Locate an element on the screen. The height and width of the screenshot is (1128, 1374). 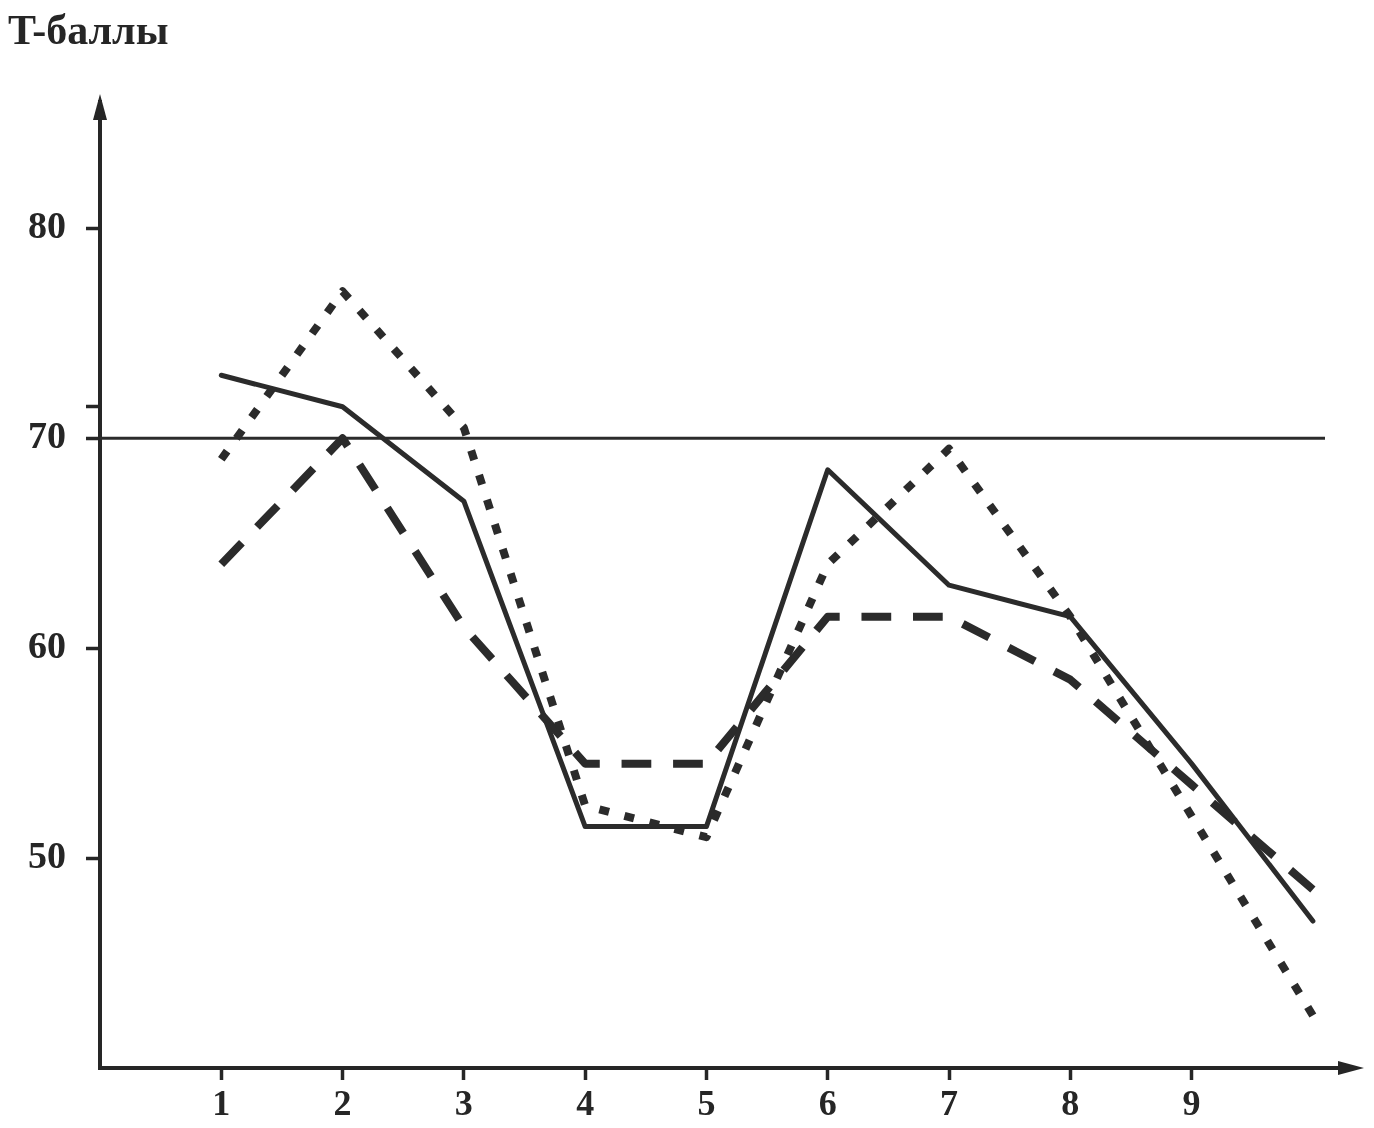
x-tick-label: 4 is located at coordinates (585, 1102).